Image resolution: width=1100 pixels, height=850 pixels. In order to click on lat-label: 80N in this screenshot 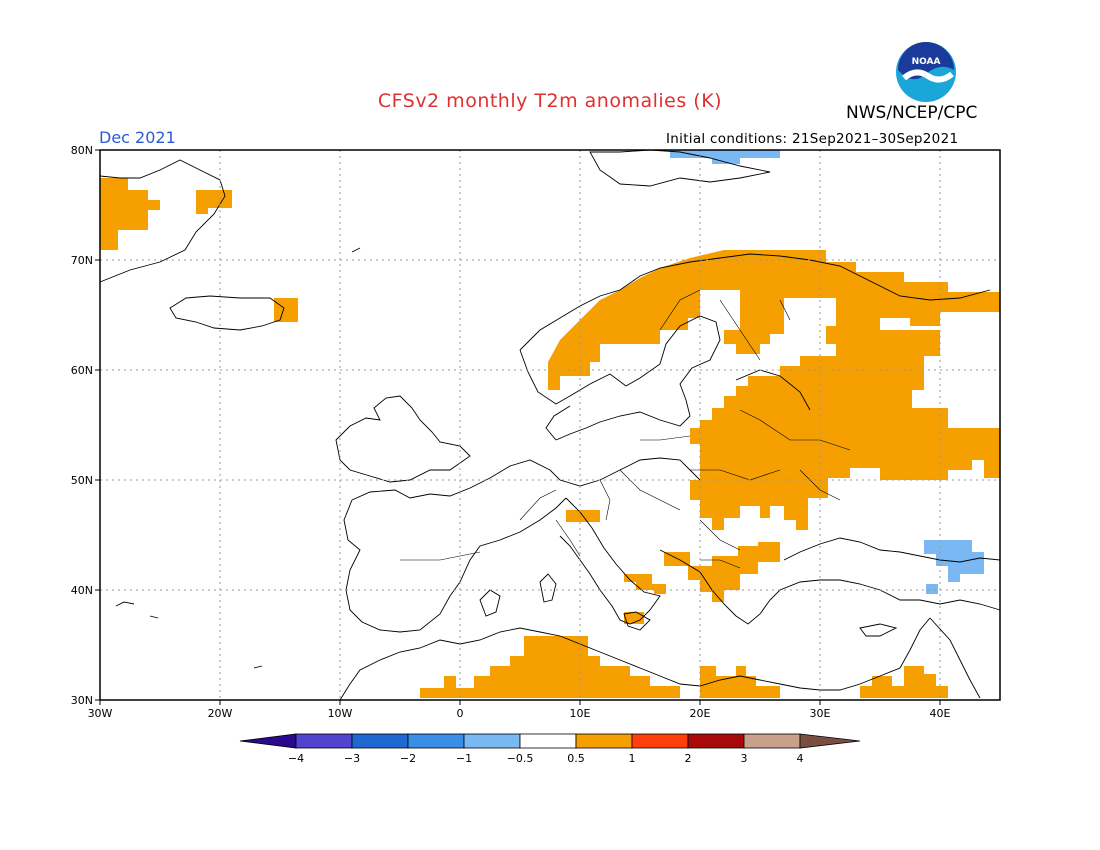, I will do `click(82, 150)`.